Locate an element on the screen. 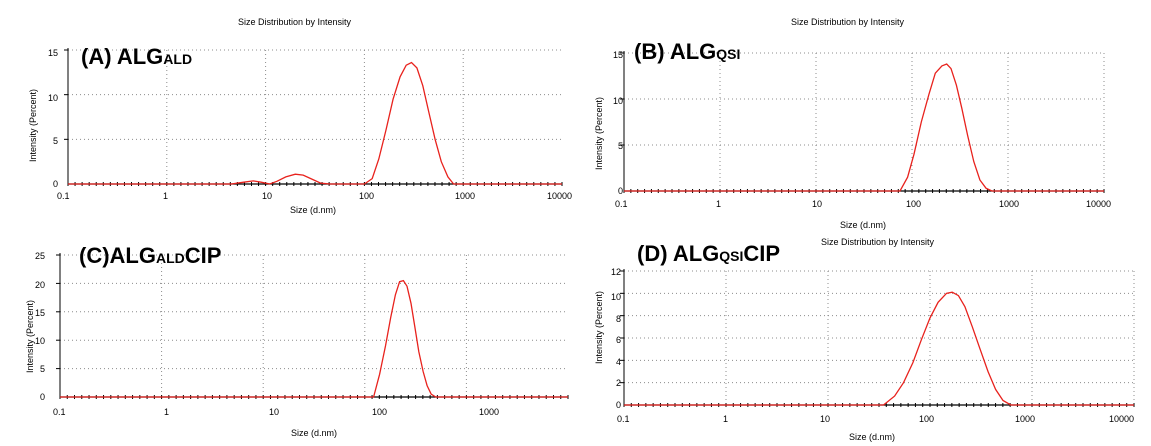  chart-c-ytick: 0 is located at coordinates (42, 397).